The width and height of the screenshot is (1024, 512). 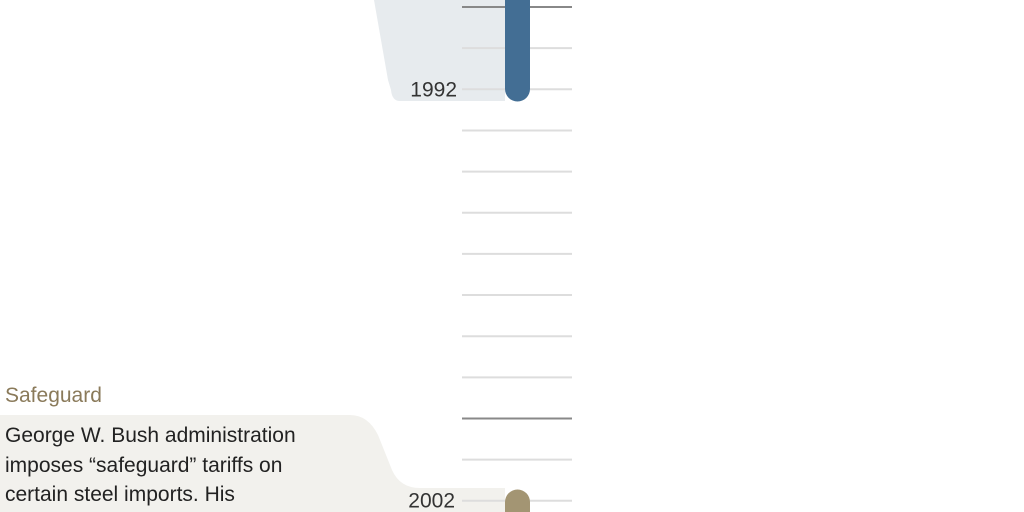 I want to click on event-title: Safeguard, so click(x=53, y=395).